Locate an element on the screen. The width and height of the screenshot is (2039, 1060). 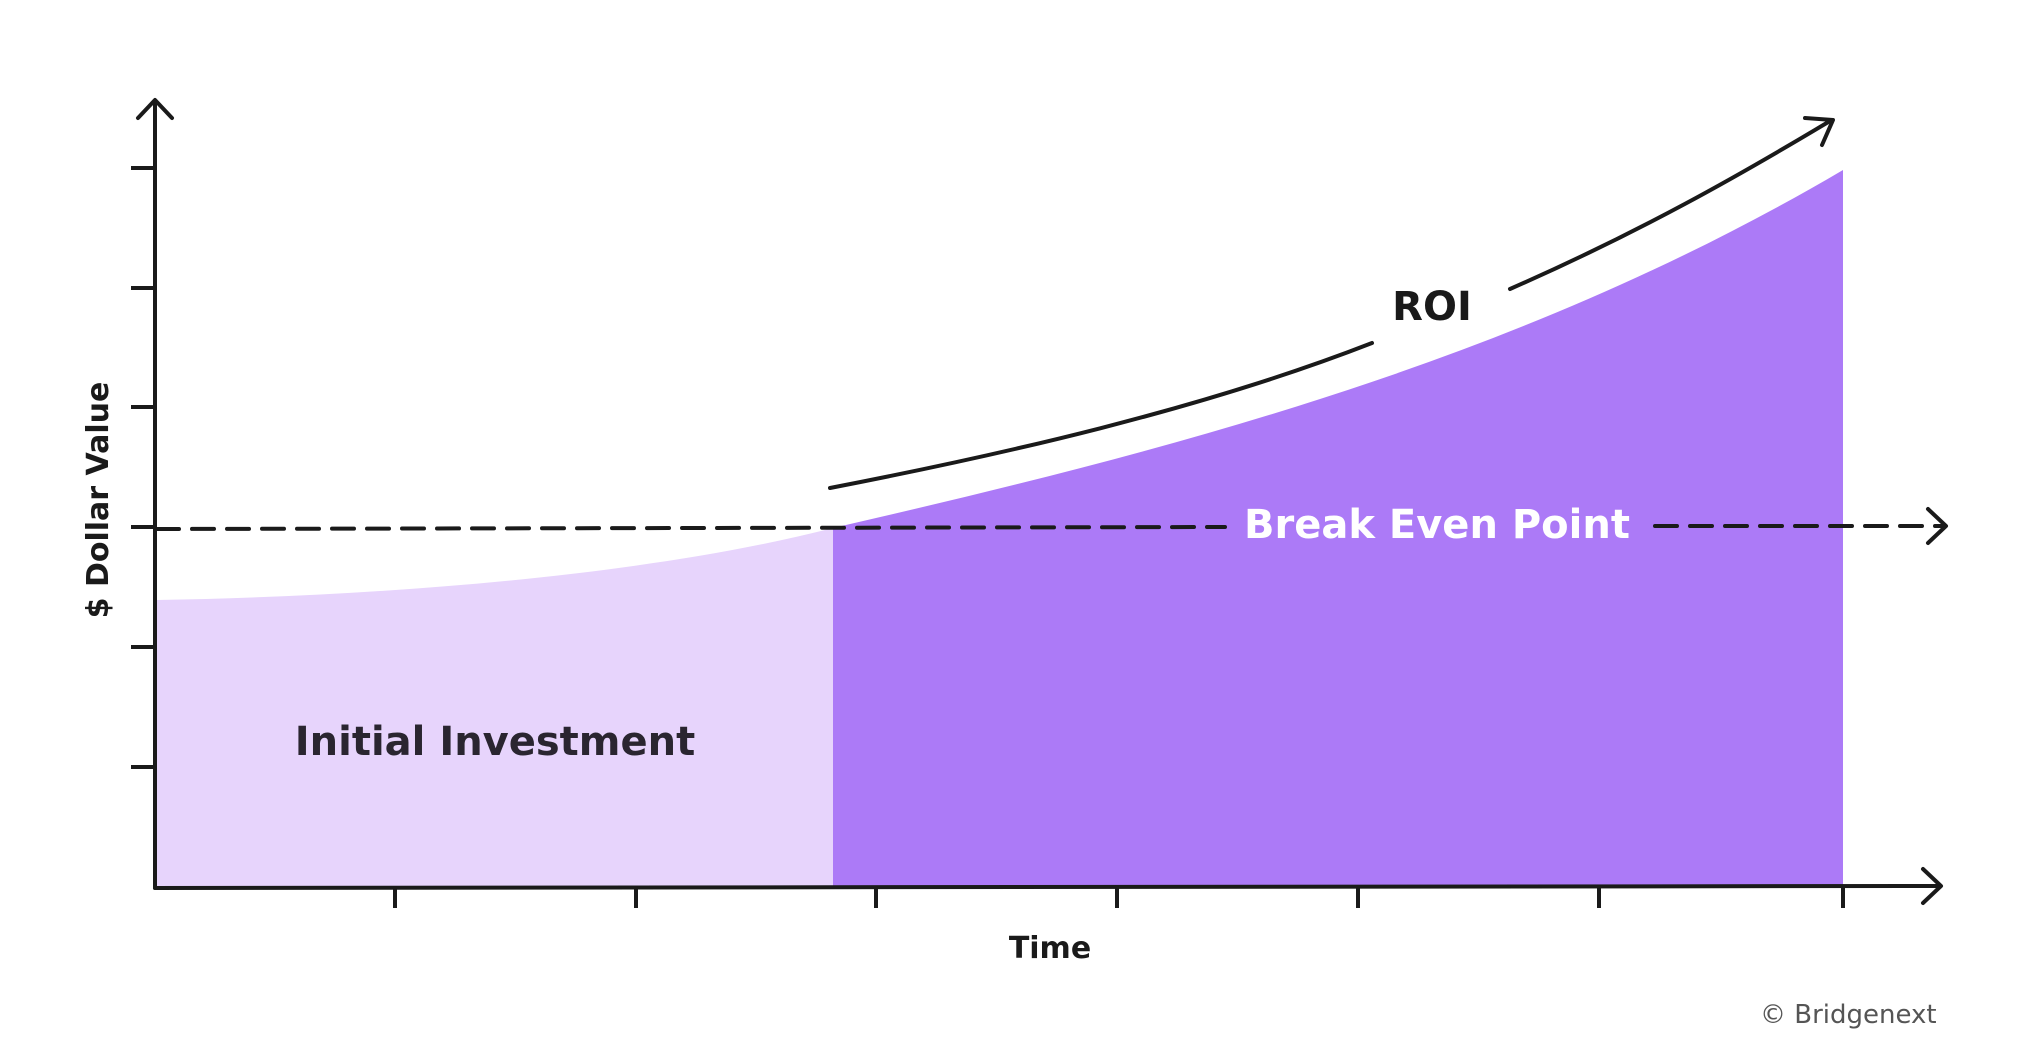
copyright-credit: © Bridgenext is located at coordinates (1848, 1015).